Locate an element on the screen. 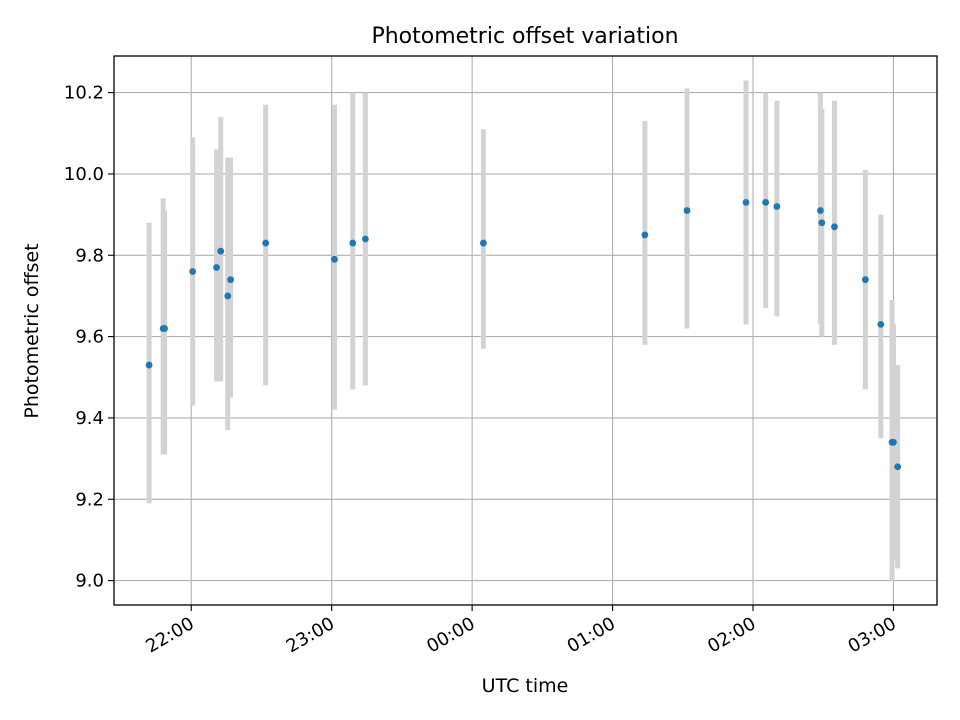  y-axis-ticks: 9.0 9.2 9.4 9.6 9.8 10.0 10.2 is located at coordinates (89, 337).